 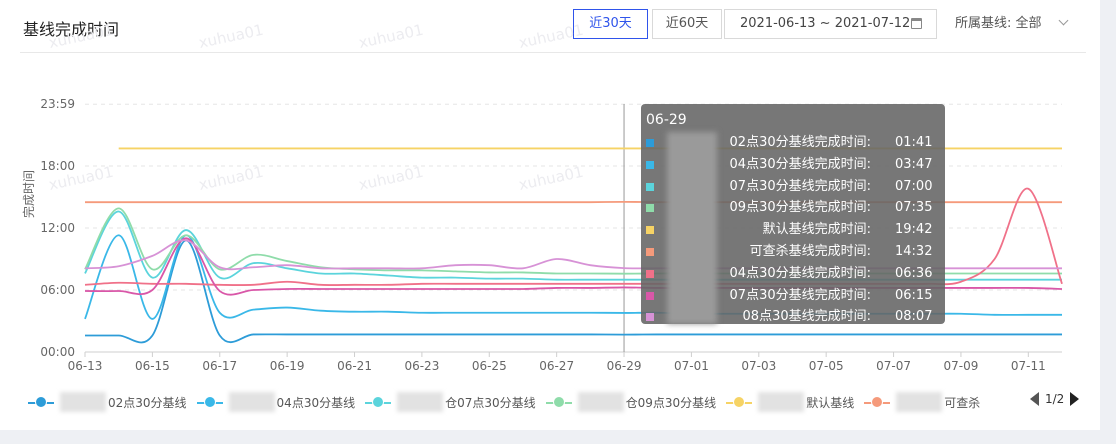 What do you see at coordinates (806, 317) in the screenshot?
I see `tooltip-series-name: 08点30基线完成时间:` at bounding box center [806, 317].